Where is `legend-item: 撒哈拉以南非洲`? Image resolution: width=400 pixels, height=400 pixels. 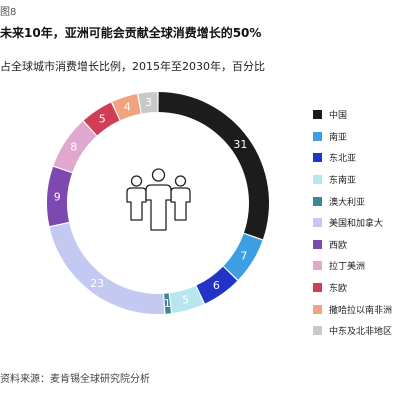 legend-item: 撒哈拉以南非洲 is located at coordinates (352, 309).